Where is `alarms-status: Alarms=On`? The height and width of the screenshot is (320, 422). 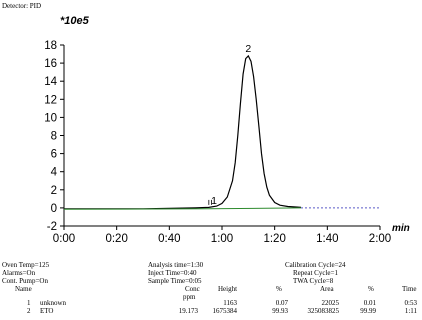 alarms-status: Alarms=On is located at coordinates (19, 273).